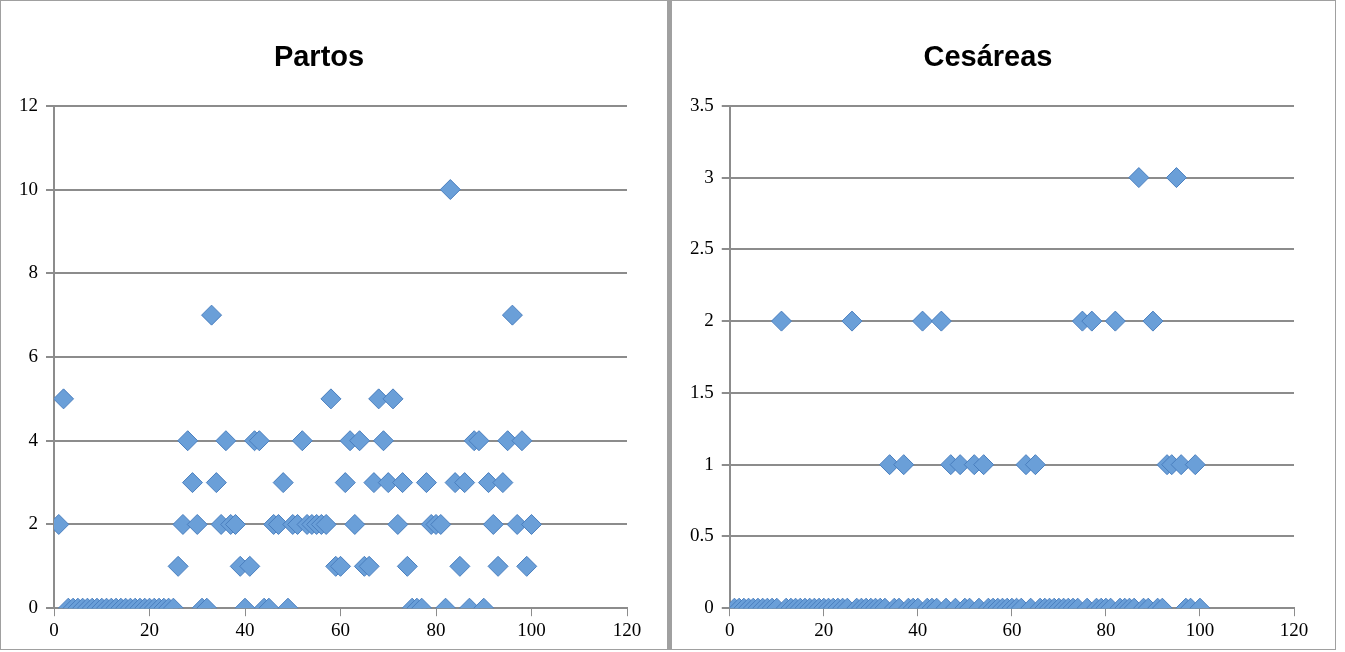 The width and height of the screenshot is (1345, 652). I want to click on y-tick-label: 8, so click(33, 272).